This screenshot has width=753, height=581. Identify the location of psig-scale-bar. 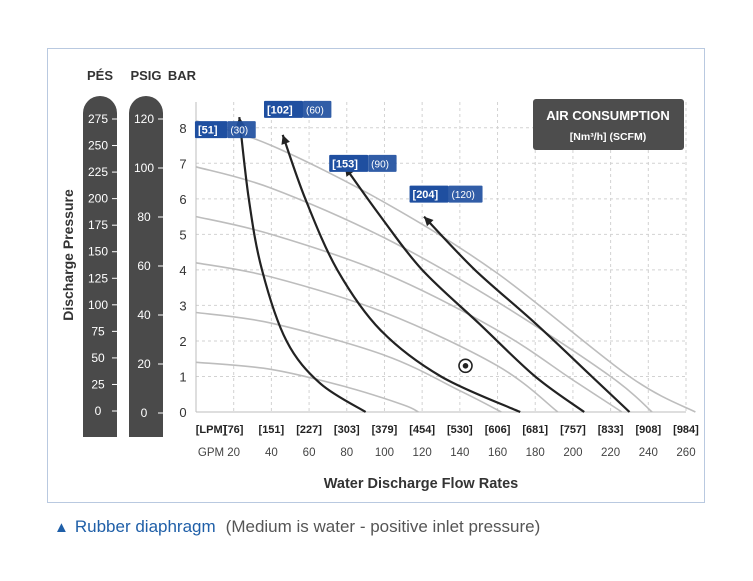
(146, 266).